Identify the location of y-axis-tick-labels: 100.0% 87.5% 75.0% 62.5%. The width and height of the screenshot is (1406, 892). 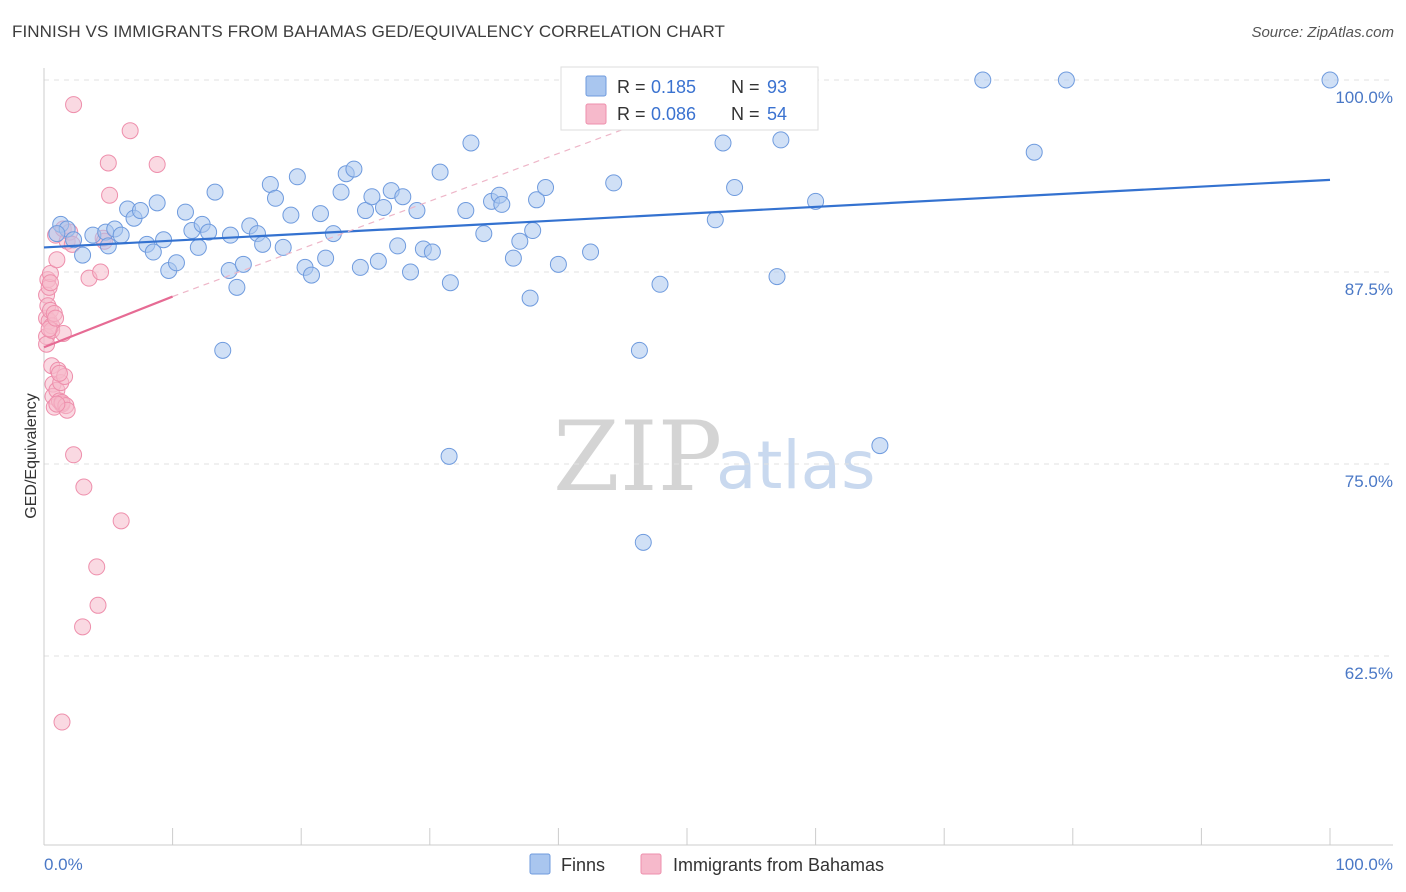
(1364, 385).